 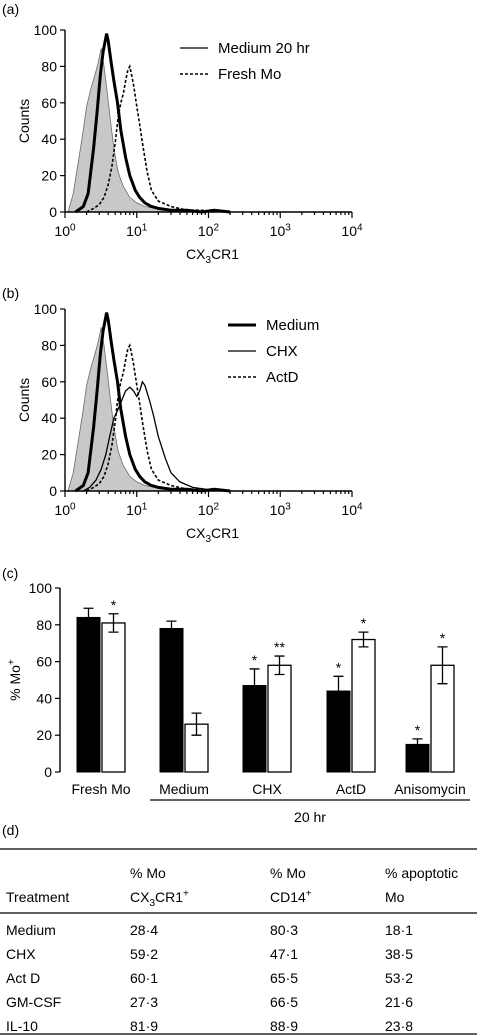 What do you see at coordinates (37, 897) in the screenshot?
I see `column-header: Treatment` at bounding box center [37, 897].